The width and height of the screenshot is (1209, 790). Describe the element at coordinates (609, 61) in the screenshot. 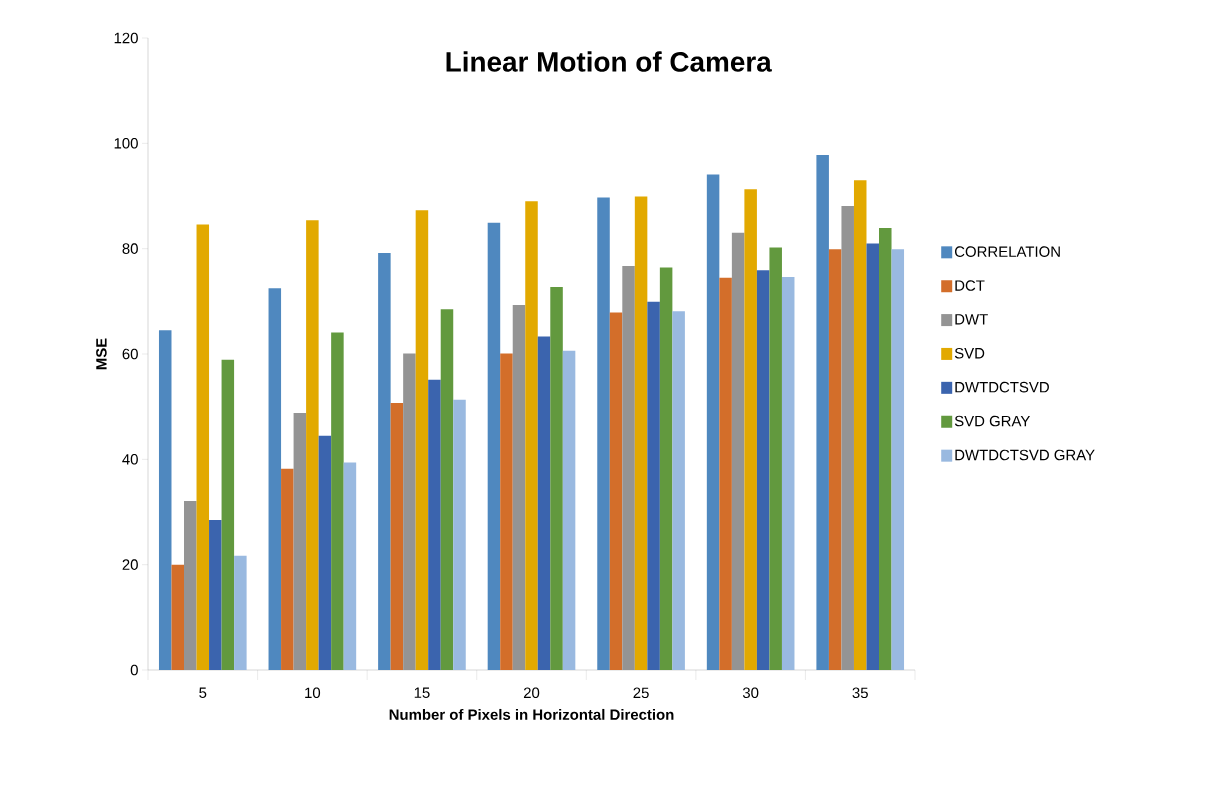

I see `chart-title: Linear Motion of Camera` at that location.